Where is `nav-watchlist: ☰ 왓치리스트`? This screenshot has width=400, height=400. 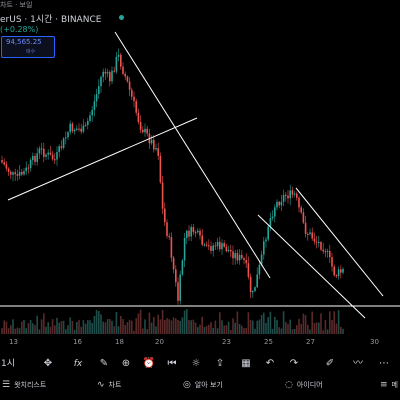
nav-watchlist: ☰ 왓치리스트 is located at coordinates (24, 385).